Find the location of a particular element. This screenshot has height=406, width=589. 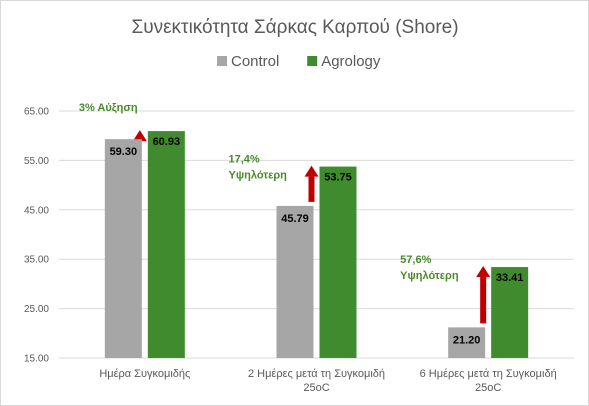

y-tick-label: 55.00 is located at coordinates (36, 161).